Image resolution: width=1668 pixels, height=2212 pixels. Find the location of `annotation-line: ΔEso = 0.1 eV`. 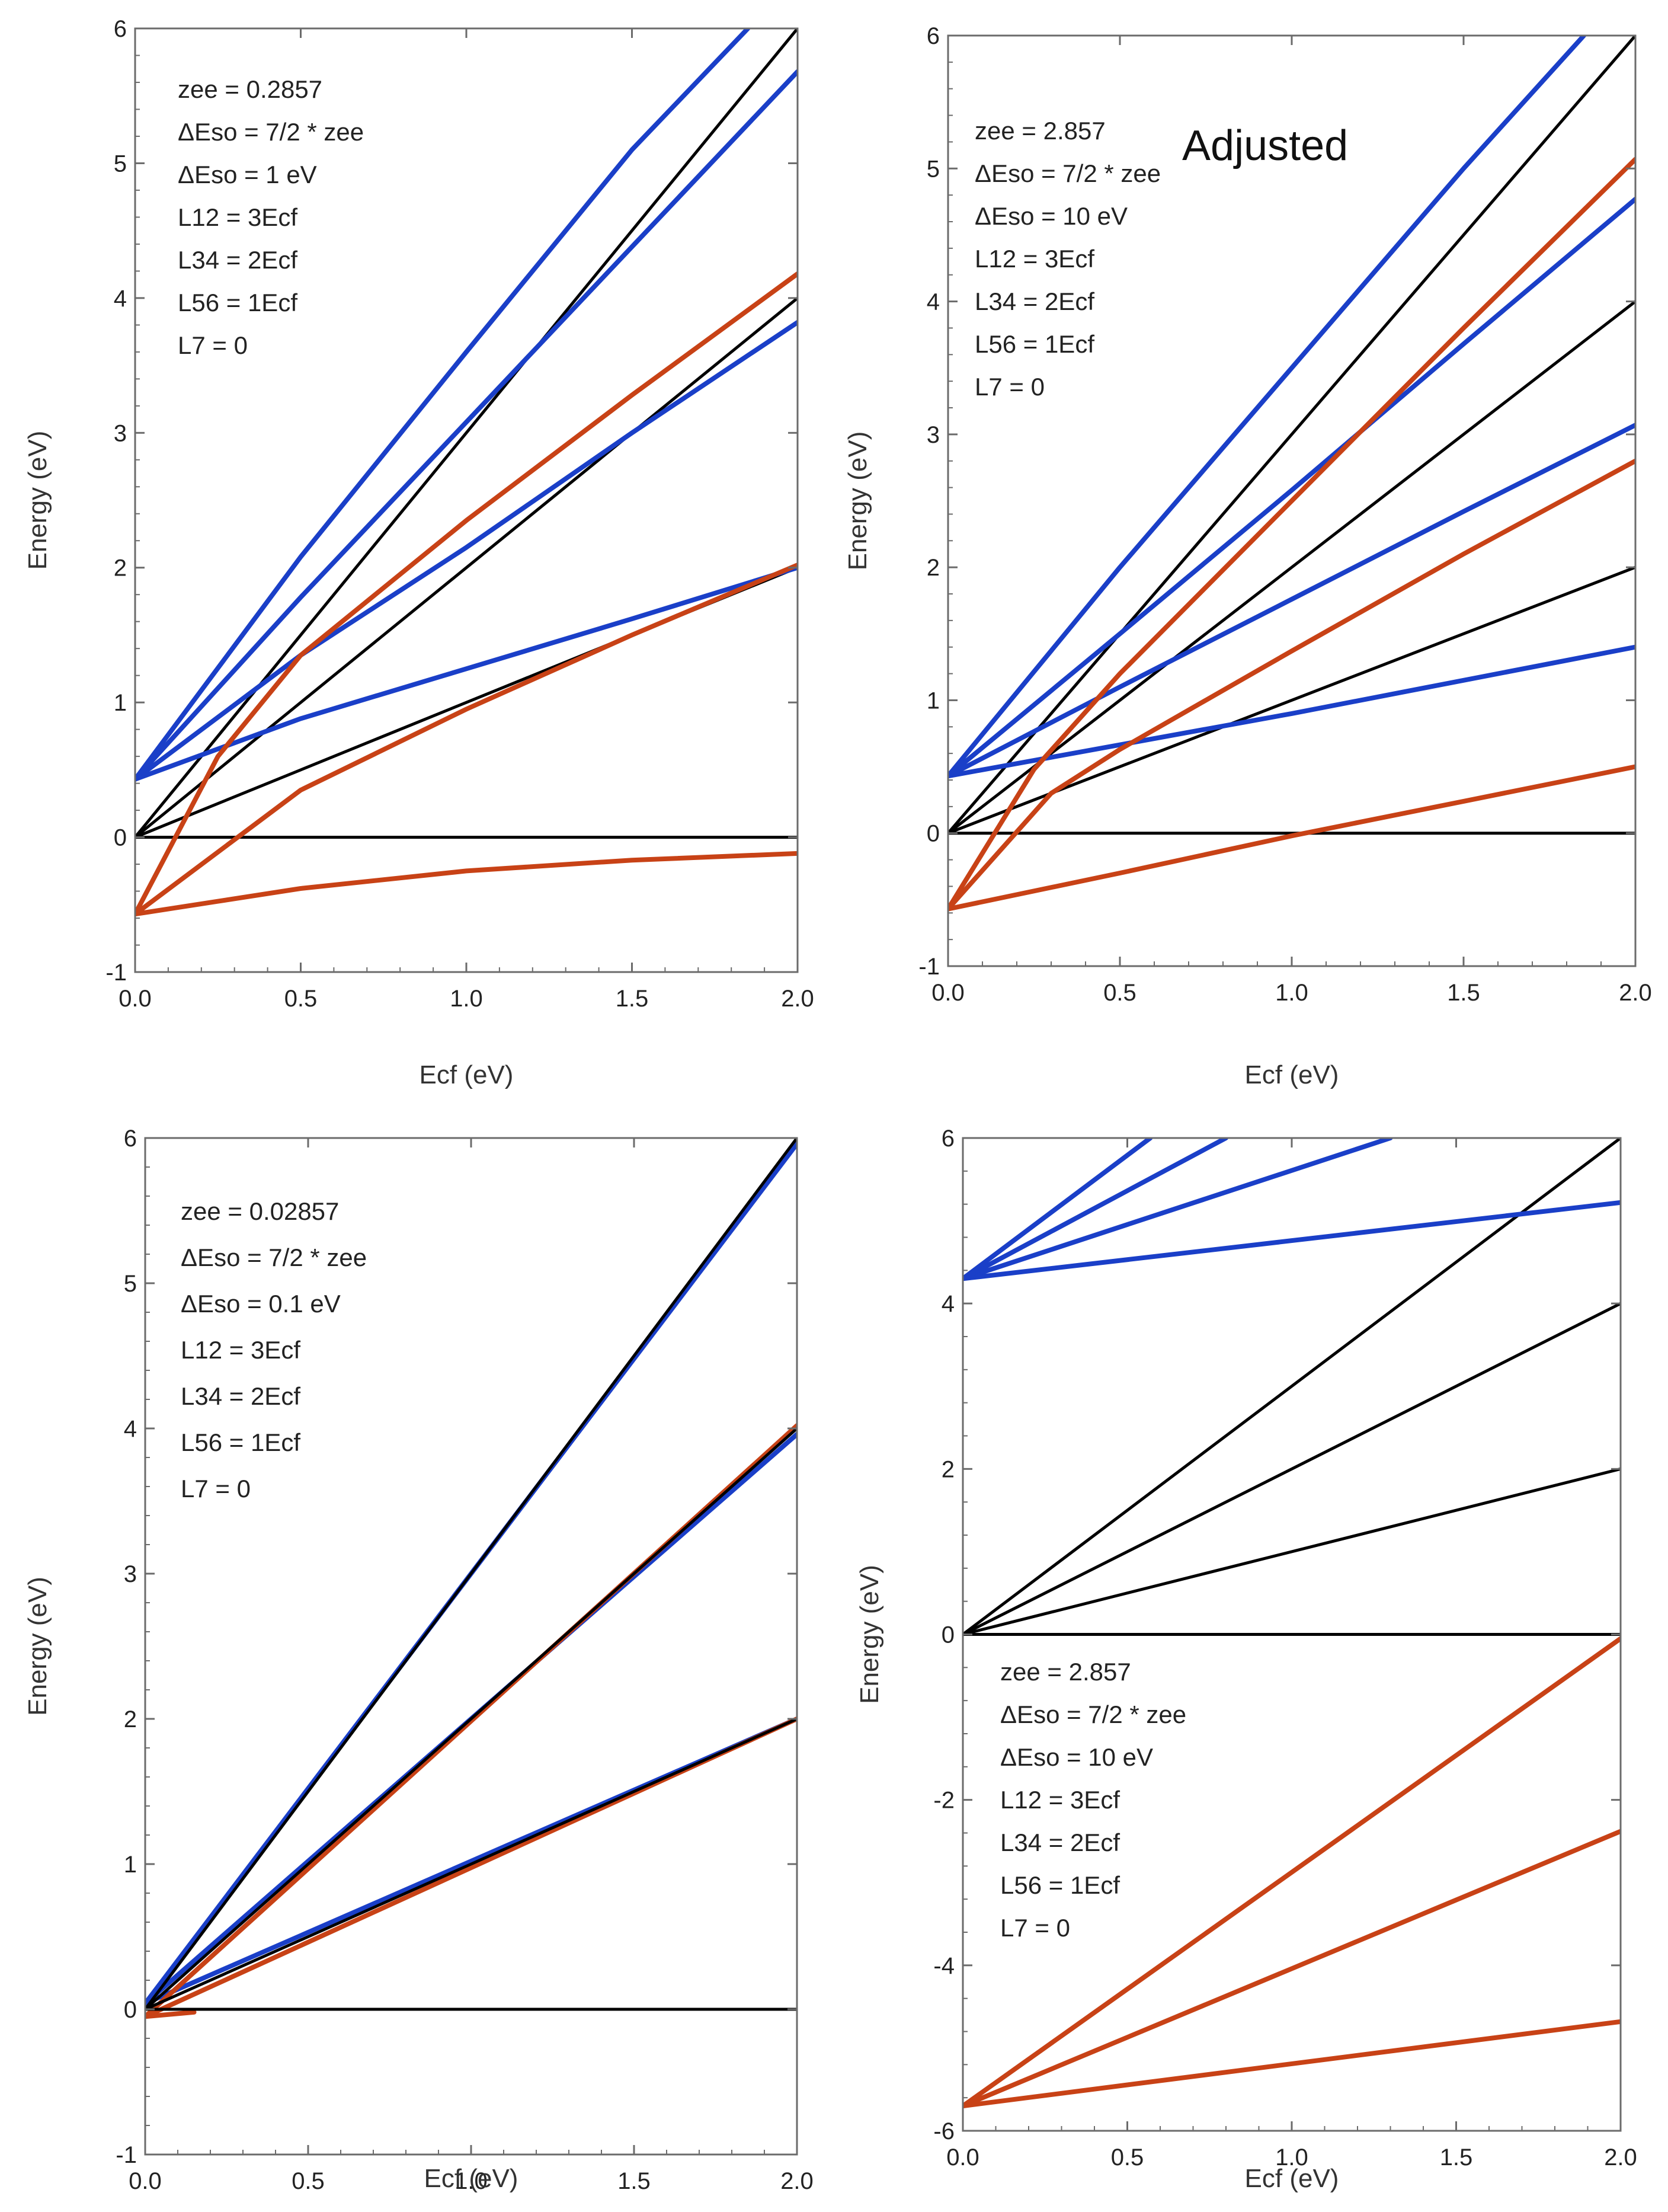

annotation-line: ΔEso = 0.1 eV is located at coordinates (261, 1304).